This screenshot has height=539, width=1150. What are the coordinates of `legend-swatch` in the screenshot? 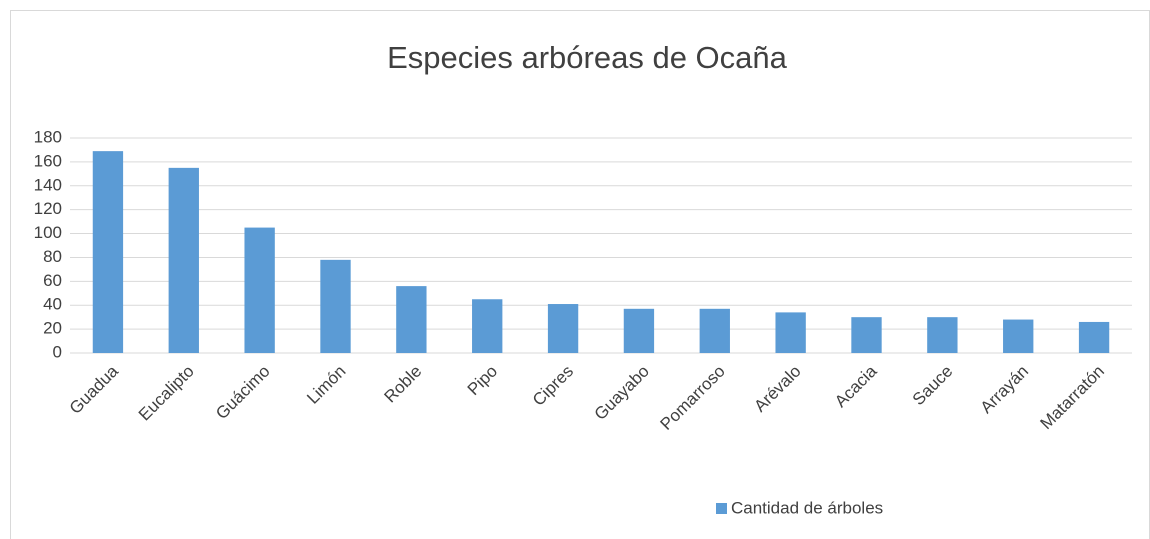 It's located at (721, 508).